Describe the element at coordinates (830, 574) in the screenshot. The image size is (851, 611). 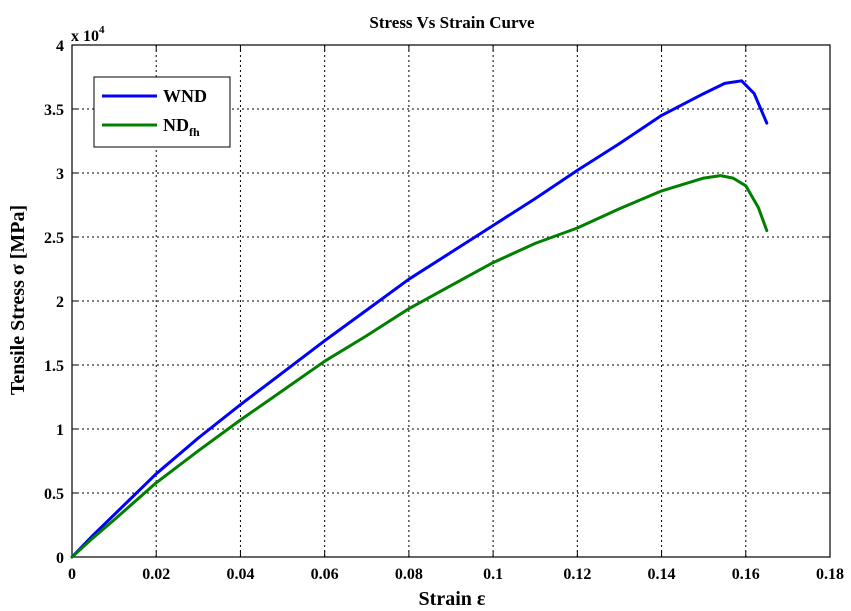
I see `x-tick-label: 0.18` at that location.